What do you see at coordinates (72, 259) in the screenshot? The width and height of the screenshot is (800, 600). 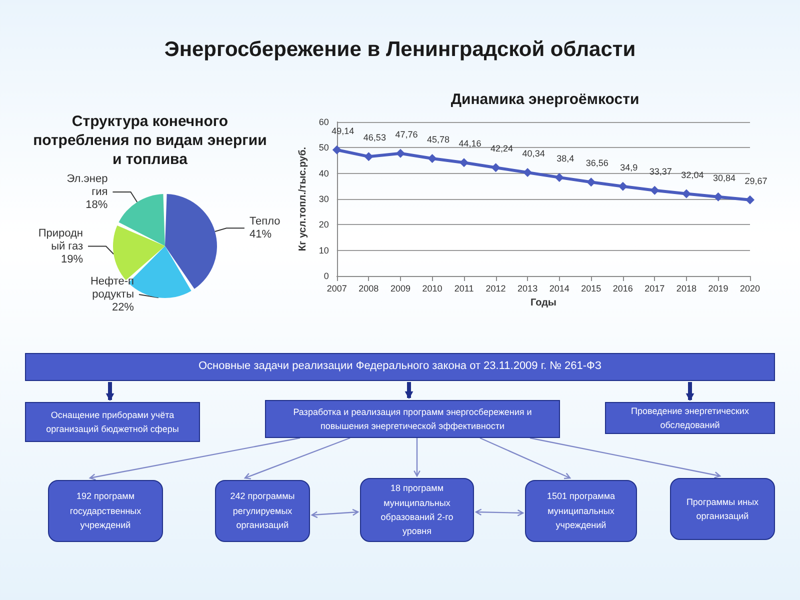 I see `data-label: 19%` at bounding box center [72, 259].